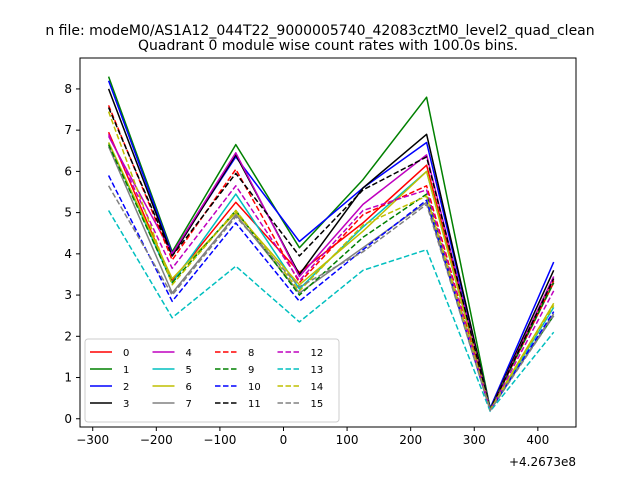  Describe the element at coordinates (317, 387) in the screenshot. I see `legend-label-14: 14` at that location.